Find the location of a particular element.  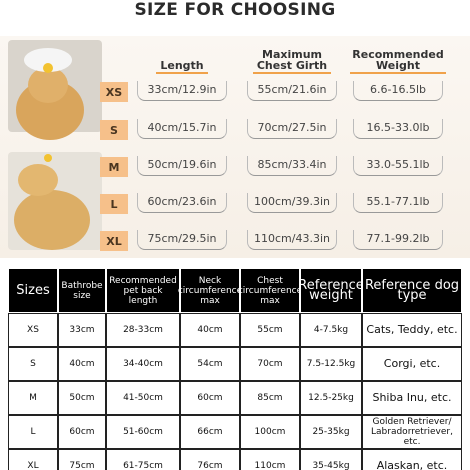

size-value: 33.0-55.1lb is located at coordinates (398, 166).